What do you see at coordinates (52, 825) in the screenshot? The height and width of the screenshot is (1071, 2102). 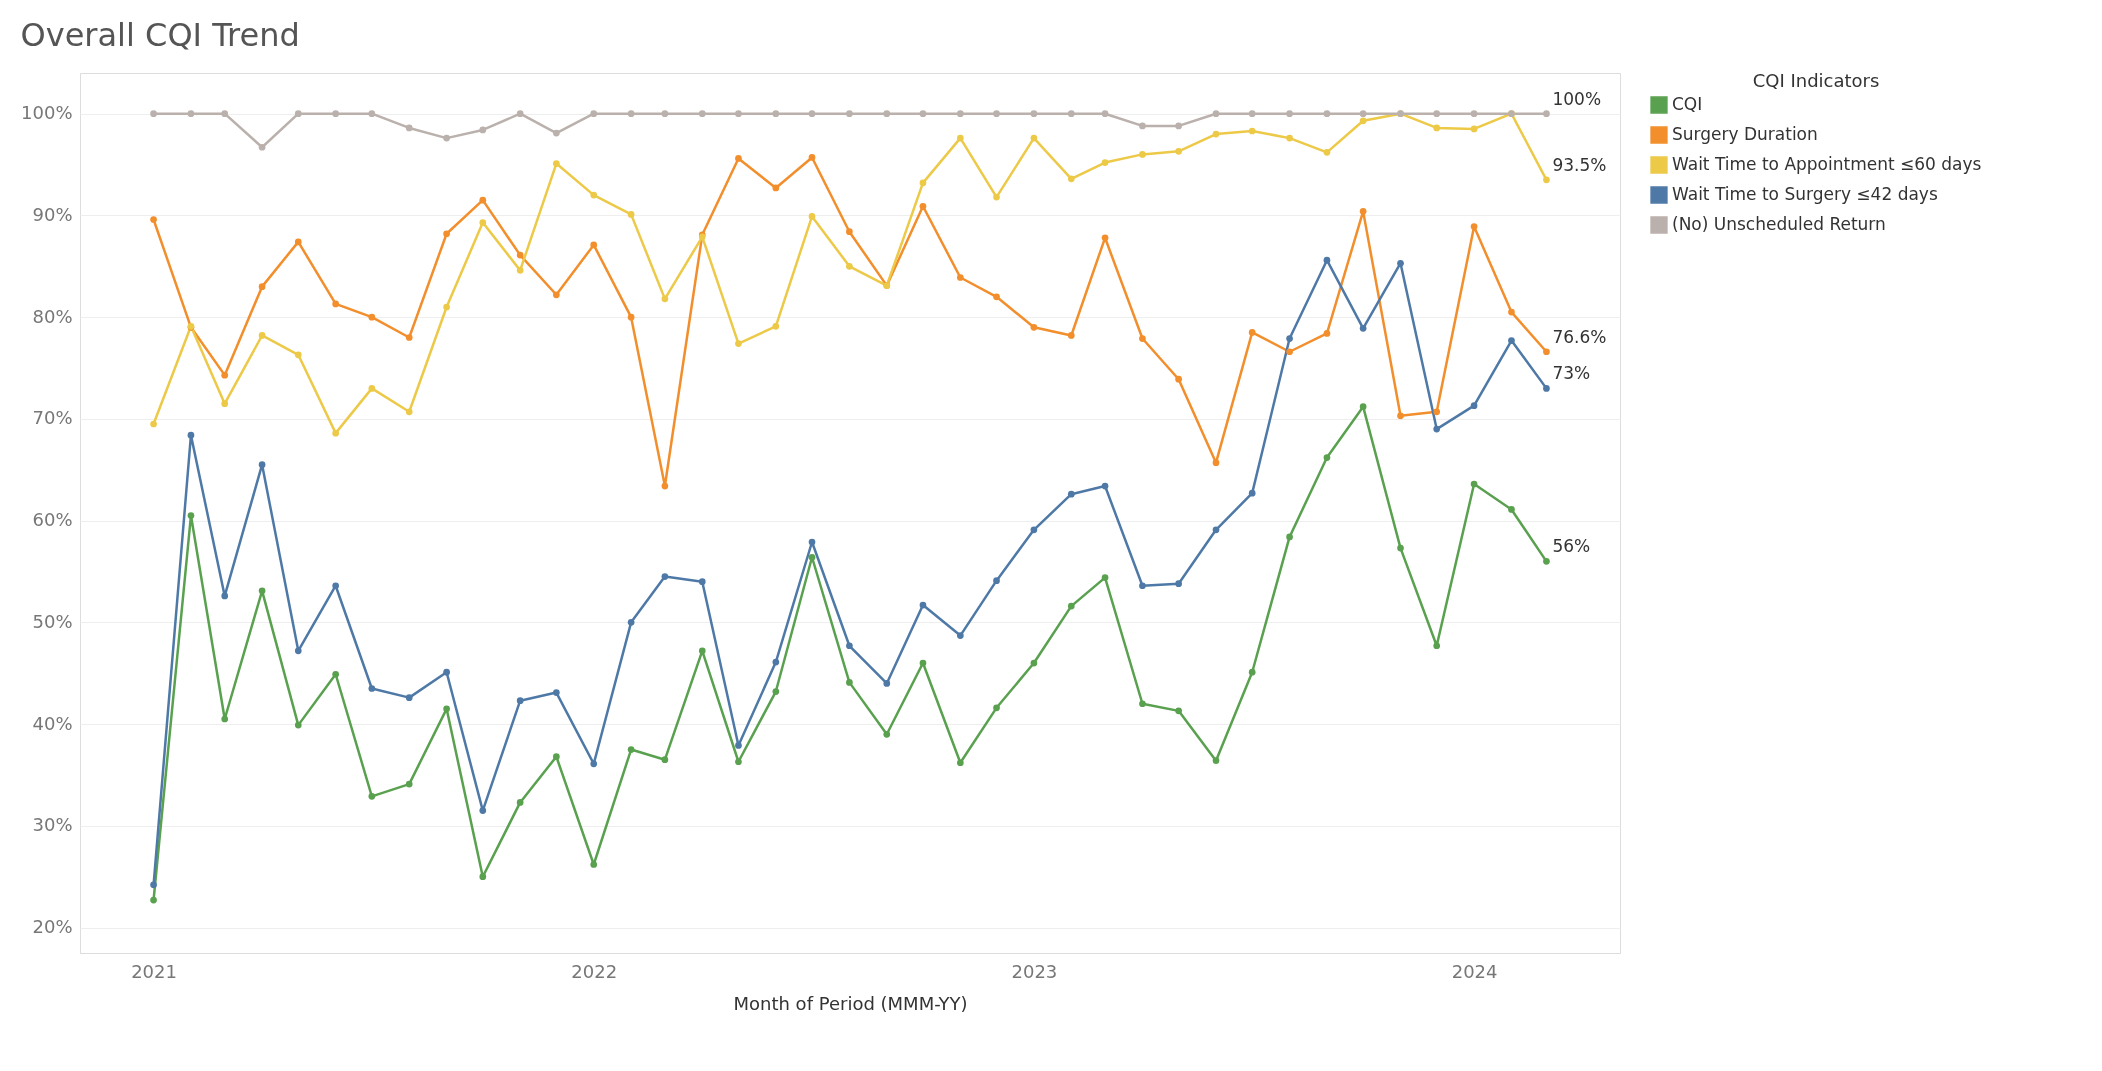 I see `y-tick-label: 30%` at bounding box center [52, 825].